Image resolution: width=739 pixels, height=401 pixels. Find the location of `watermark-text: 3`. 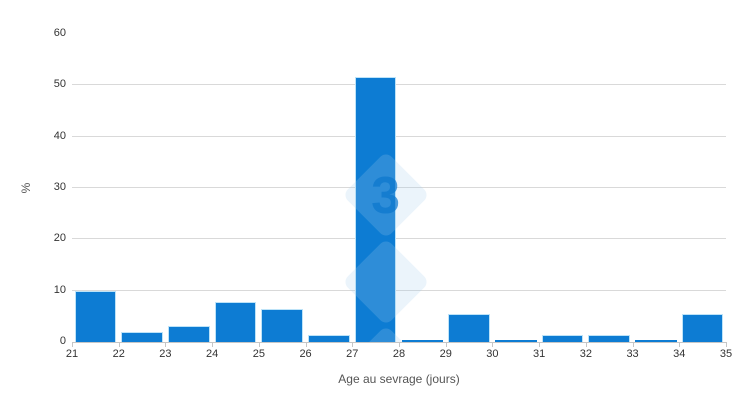

watermark-text: 3 is located at coordinates (386, 196).